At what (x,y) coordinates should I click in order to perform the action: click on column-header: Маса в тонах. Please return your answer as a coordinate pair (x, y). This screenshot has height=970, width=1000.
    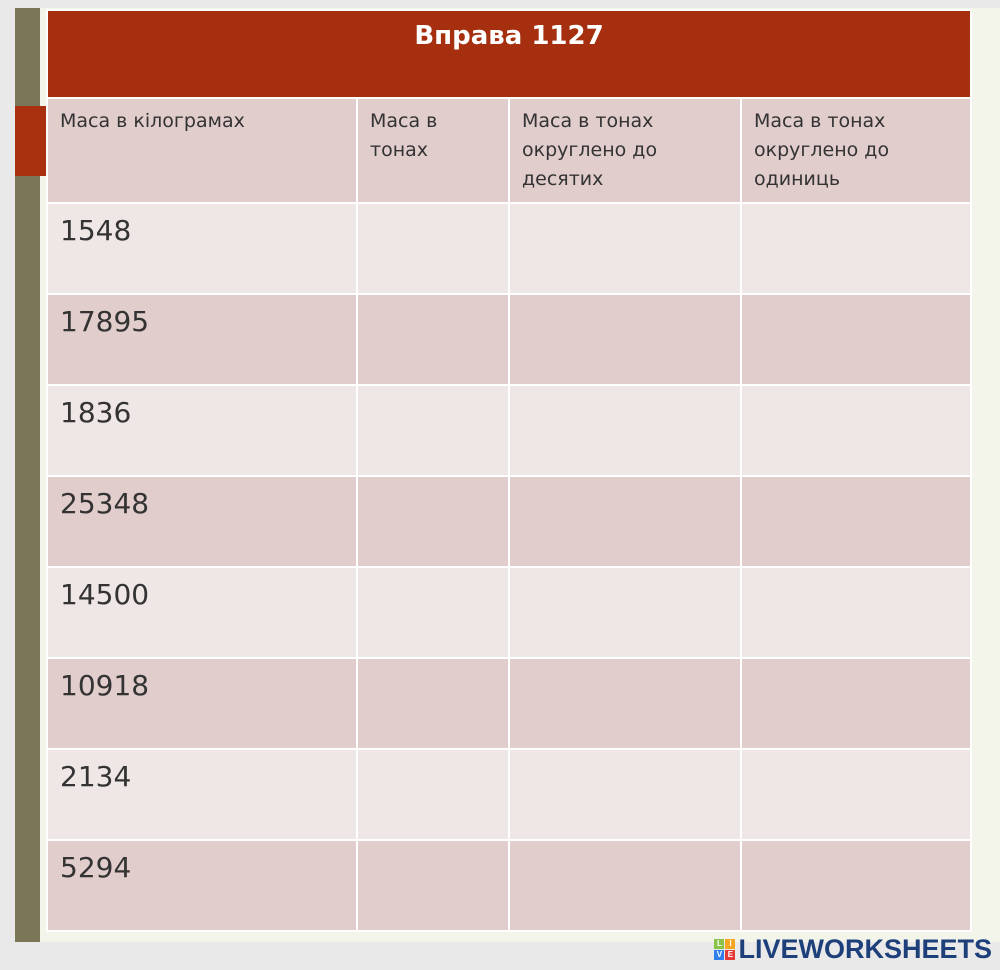
    Looking at the image, I should click on (433, 150).